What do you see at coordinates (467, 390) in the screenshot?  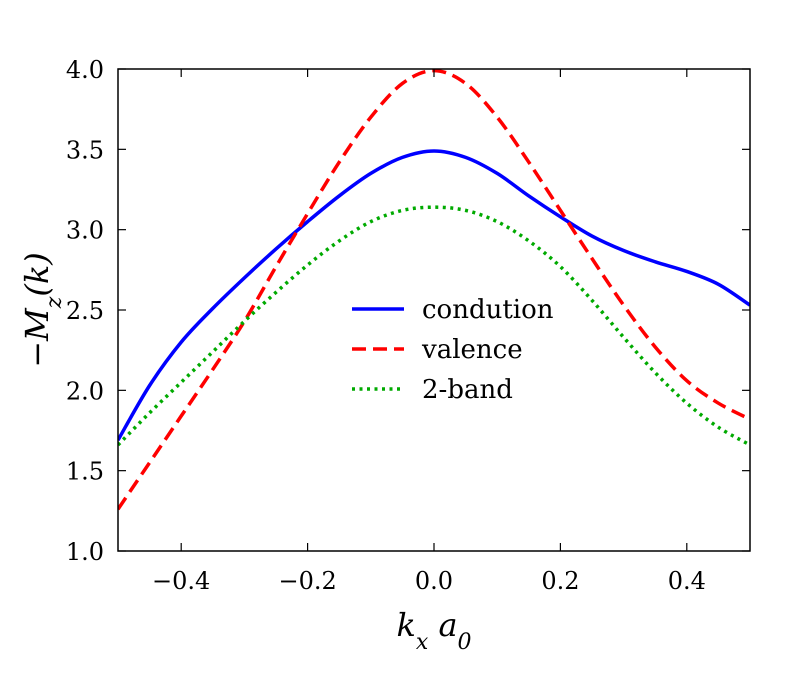 I see `legend-label: 2-band` at bounding box center [467, 390].